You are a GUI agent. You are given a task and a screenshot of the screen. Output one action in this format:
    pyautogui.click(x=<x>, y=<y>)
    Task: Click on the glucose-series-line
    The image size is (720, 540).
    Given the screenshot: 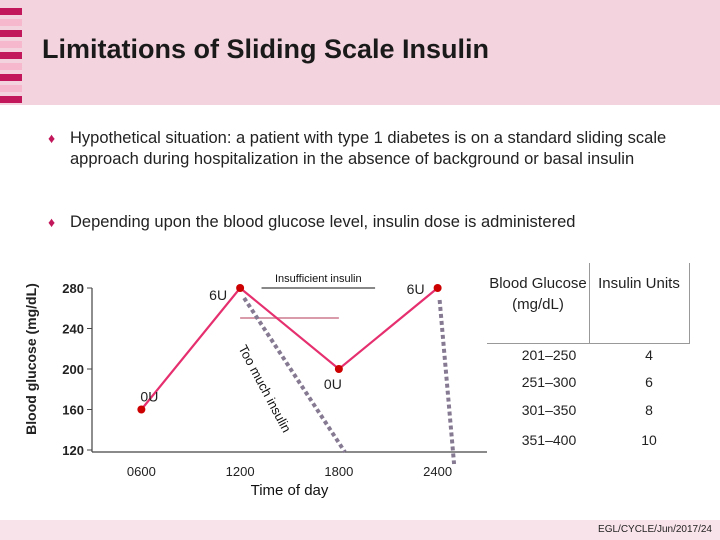 What is the action you would take?
    pyautogui.click(x=289, y=348)
    